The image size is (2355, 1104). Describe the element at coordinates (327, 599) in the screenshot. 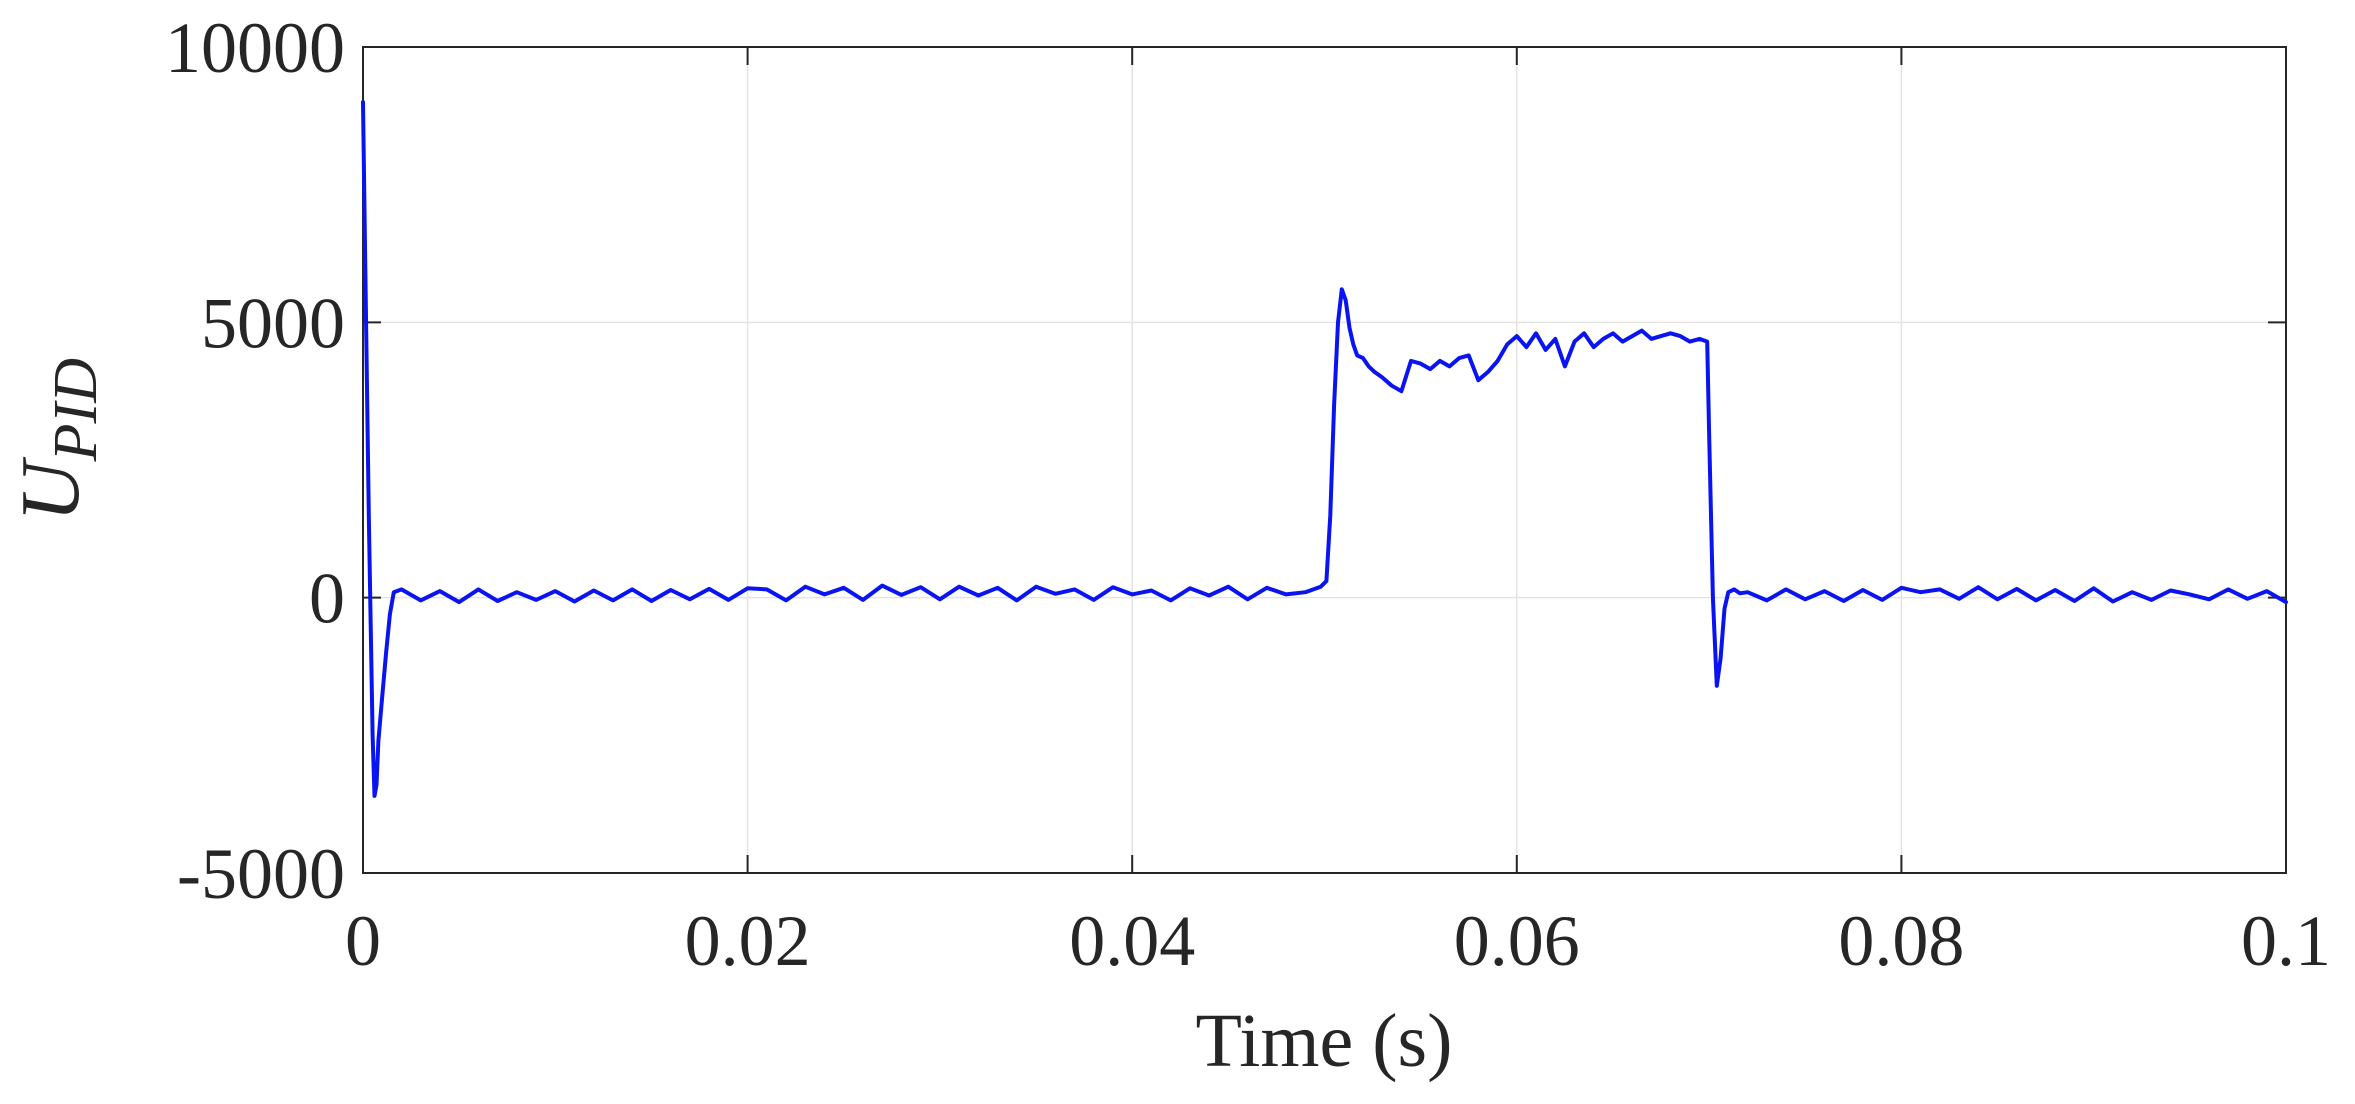

I see `y-tick-label: 0` at that location.